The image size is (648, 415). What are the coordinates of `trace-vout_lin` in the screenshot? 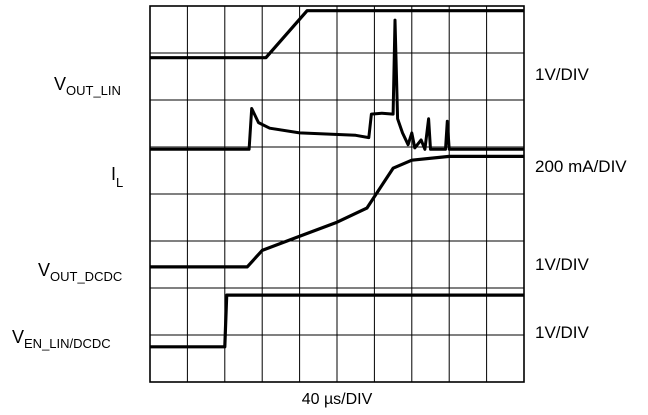 It's located at (337, 34).